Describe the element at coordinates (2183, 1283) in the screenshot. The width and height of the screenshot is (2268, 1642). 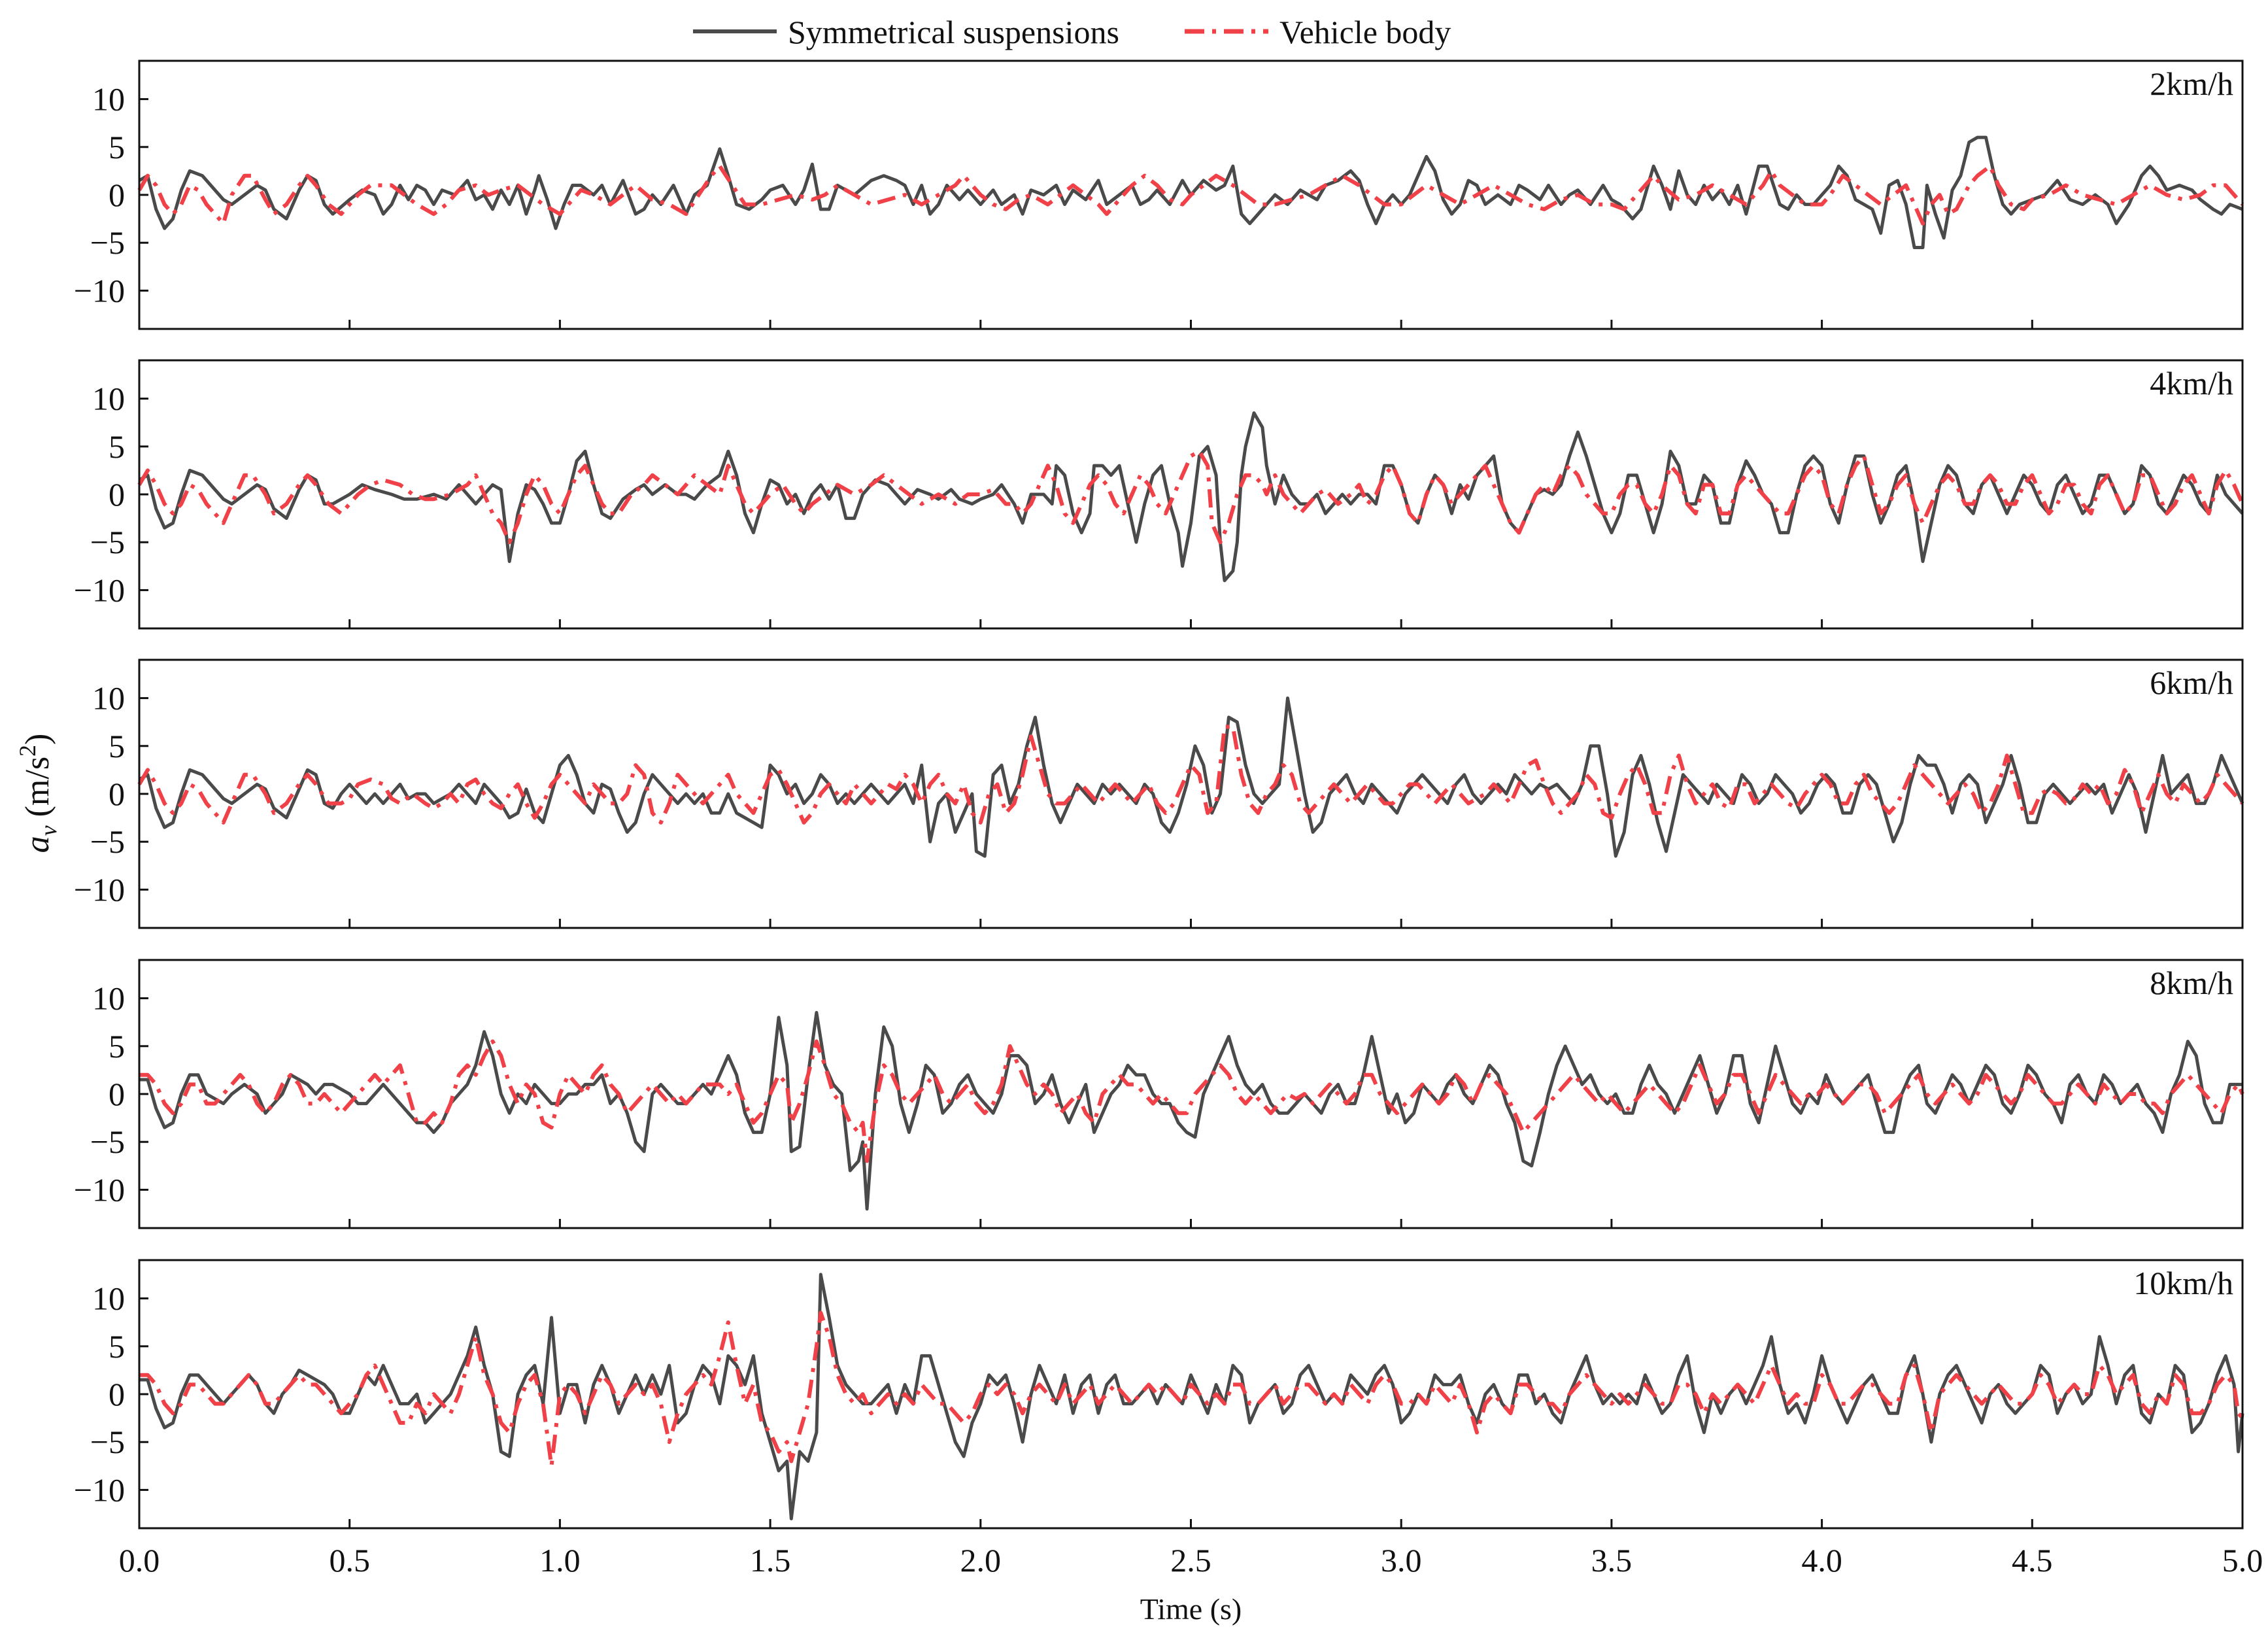
I see `panel-speed-label: 10km/h` at that location.